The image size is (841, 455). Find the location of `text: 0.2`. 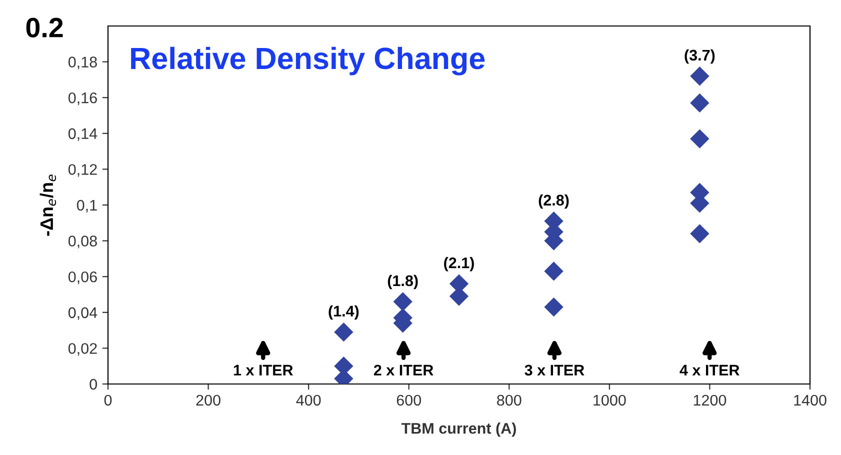

text: 0.2 is located at coordinates (44, 28).